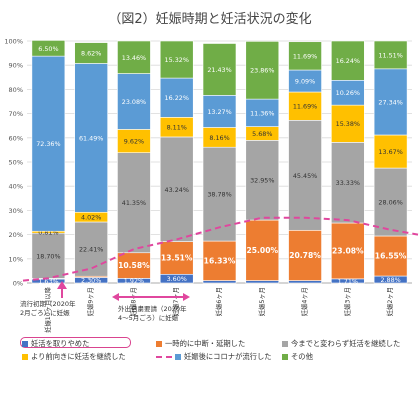 The width and height of the screenshot is (420, 400). I want to click on data-label: 16.22%, so click(177, 98).